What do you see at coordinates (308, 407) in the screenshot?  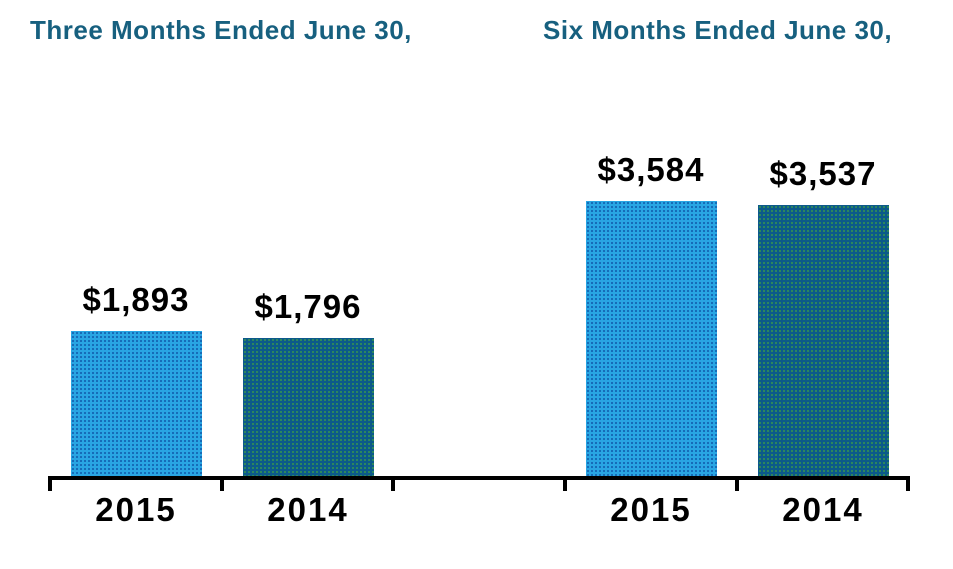 I see `bar-three-months-2014` at bounding box center [308, 407].